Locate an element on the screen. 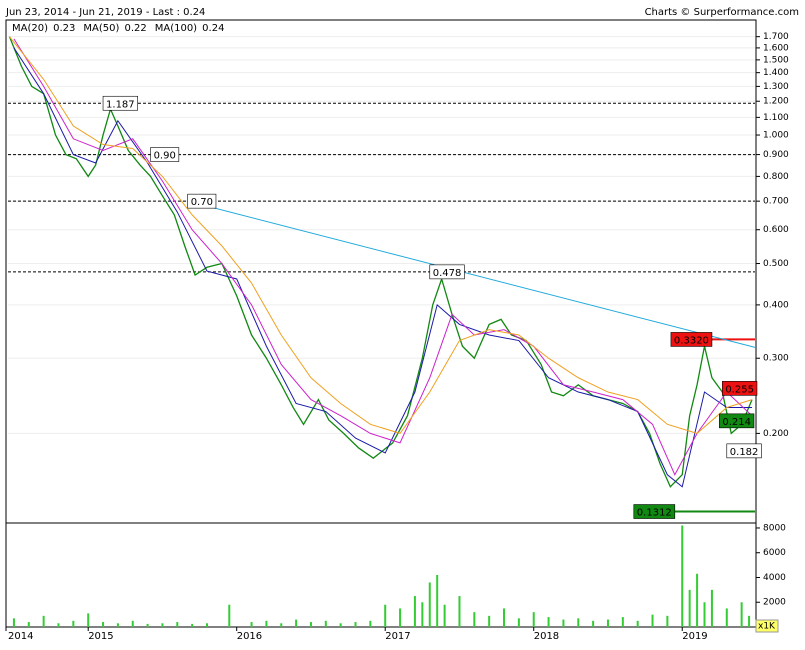 The height and width of the screenshot is (650, 805). x-tick-label: 2019 is located at coordinates (694, 636).